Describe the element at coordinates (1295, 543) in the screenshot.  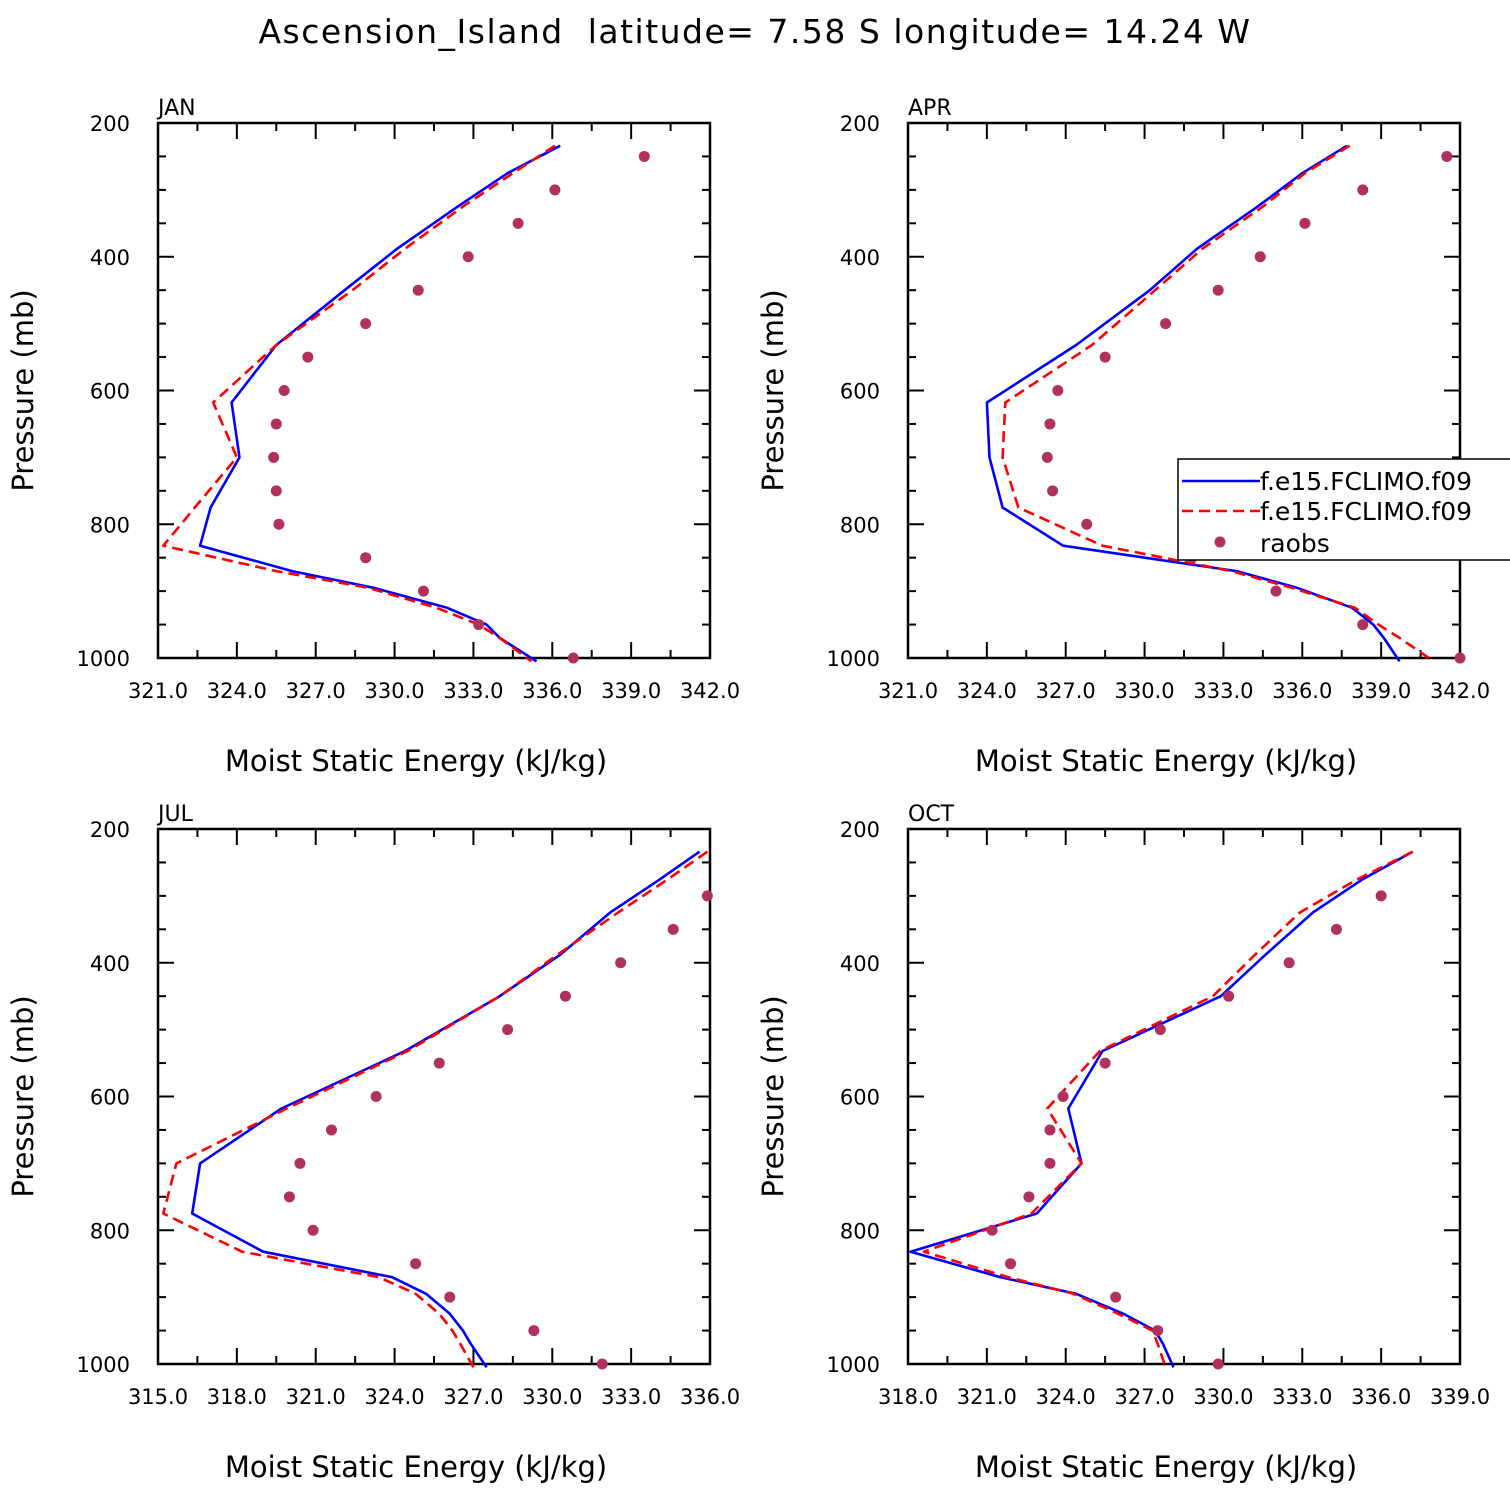
I see `legend-label: raobs` at that location.